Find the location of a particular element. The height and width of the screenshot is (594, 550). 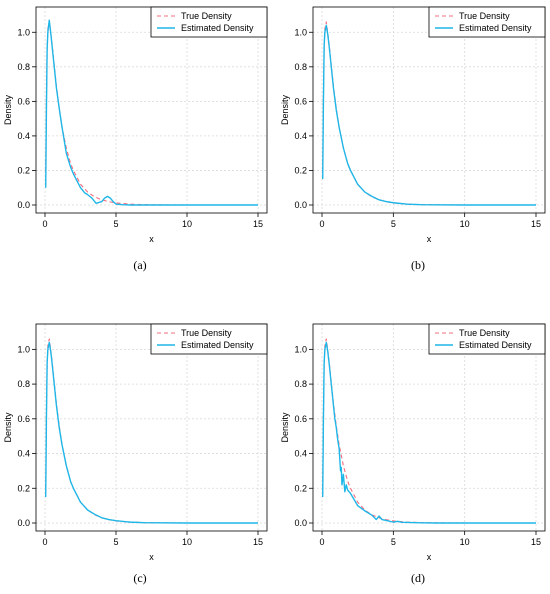

panel-caption-c: (c) is located at coordinates (140, 578).